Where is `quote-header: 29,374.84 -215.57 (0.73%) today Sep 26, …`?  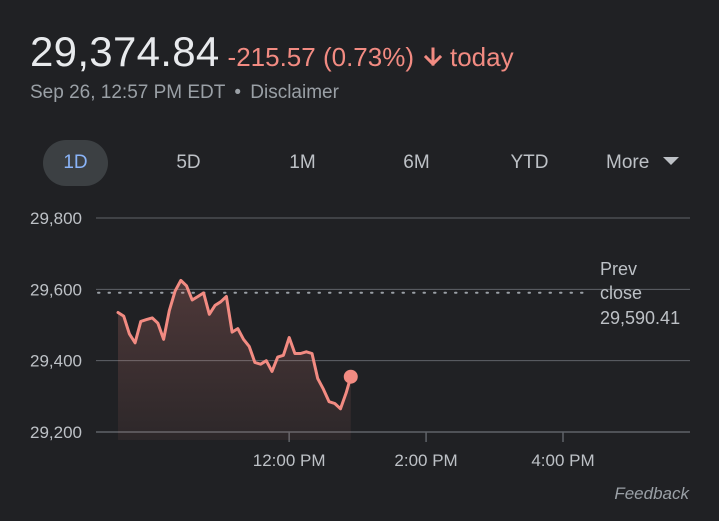
quote-header: 29,374.84 -215.57 (0.73%) today Sep 26, … is located at coordinates (272, 66).